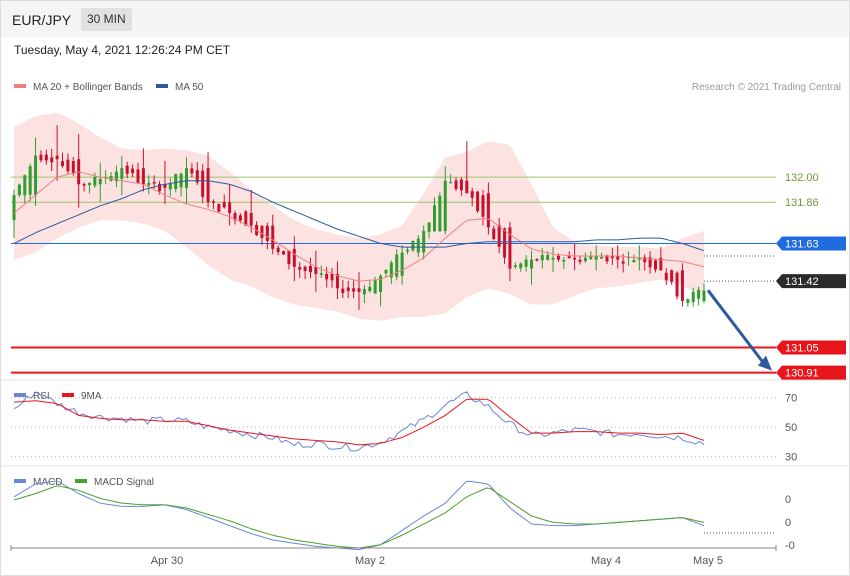 This screenshot has width=850, height=576. Describe the element at coordinates (359, 517) in the screenshot. I see `macd-signal-line` at that location.